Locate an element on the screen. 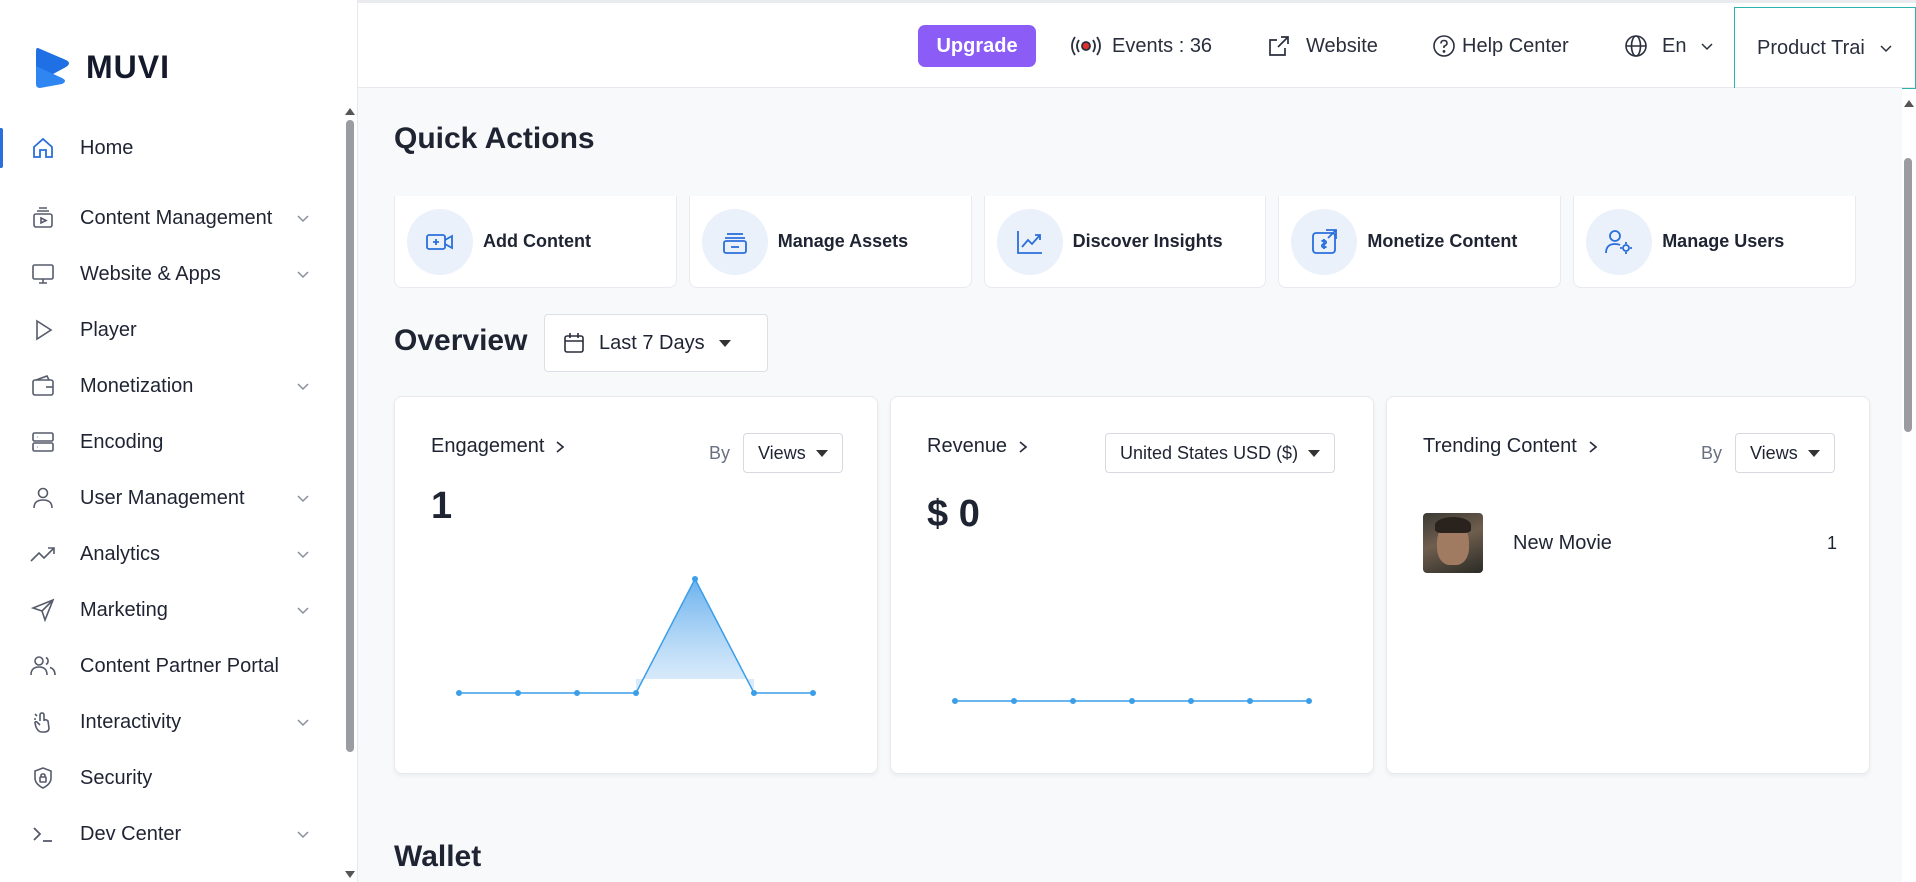 The height and width of the screenshot is (882, 1916). sidebar-item-user-management: User Management is located at coordinates (170, 498).